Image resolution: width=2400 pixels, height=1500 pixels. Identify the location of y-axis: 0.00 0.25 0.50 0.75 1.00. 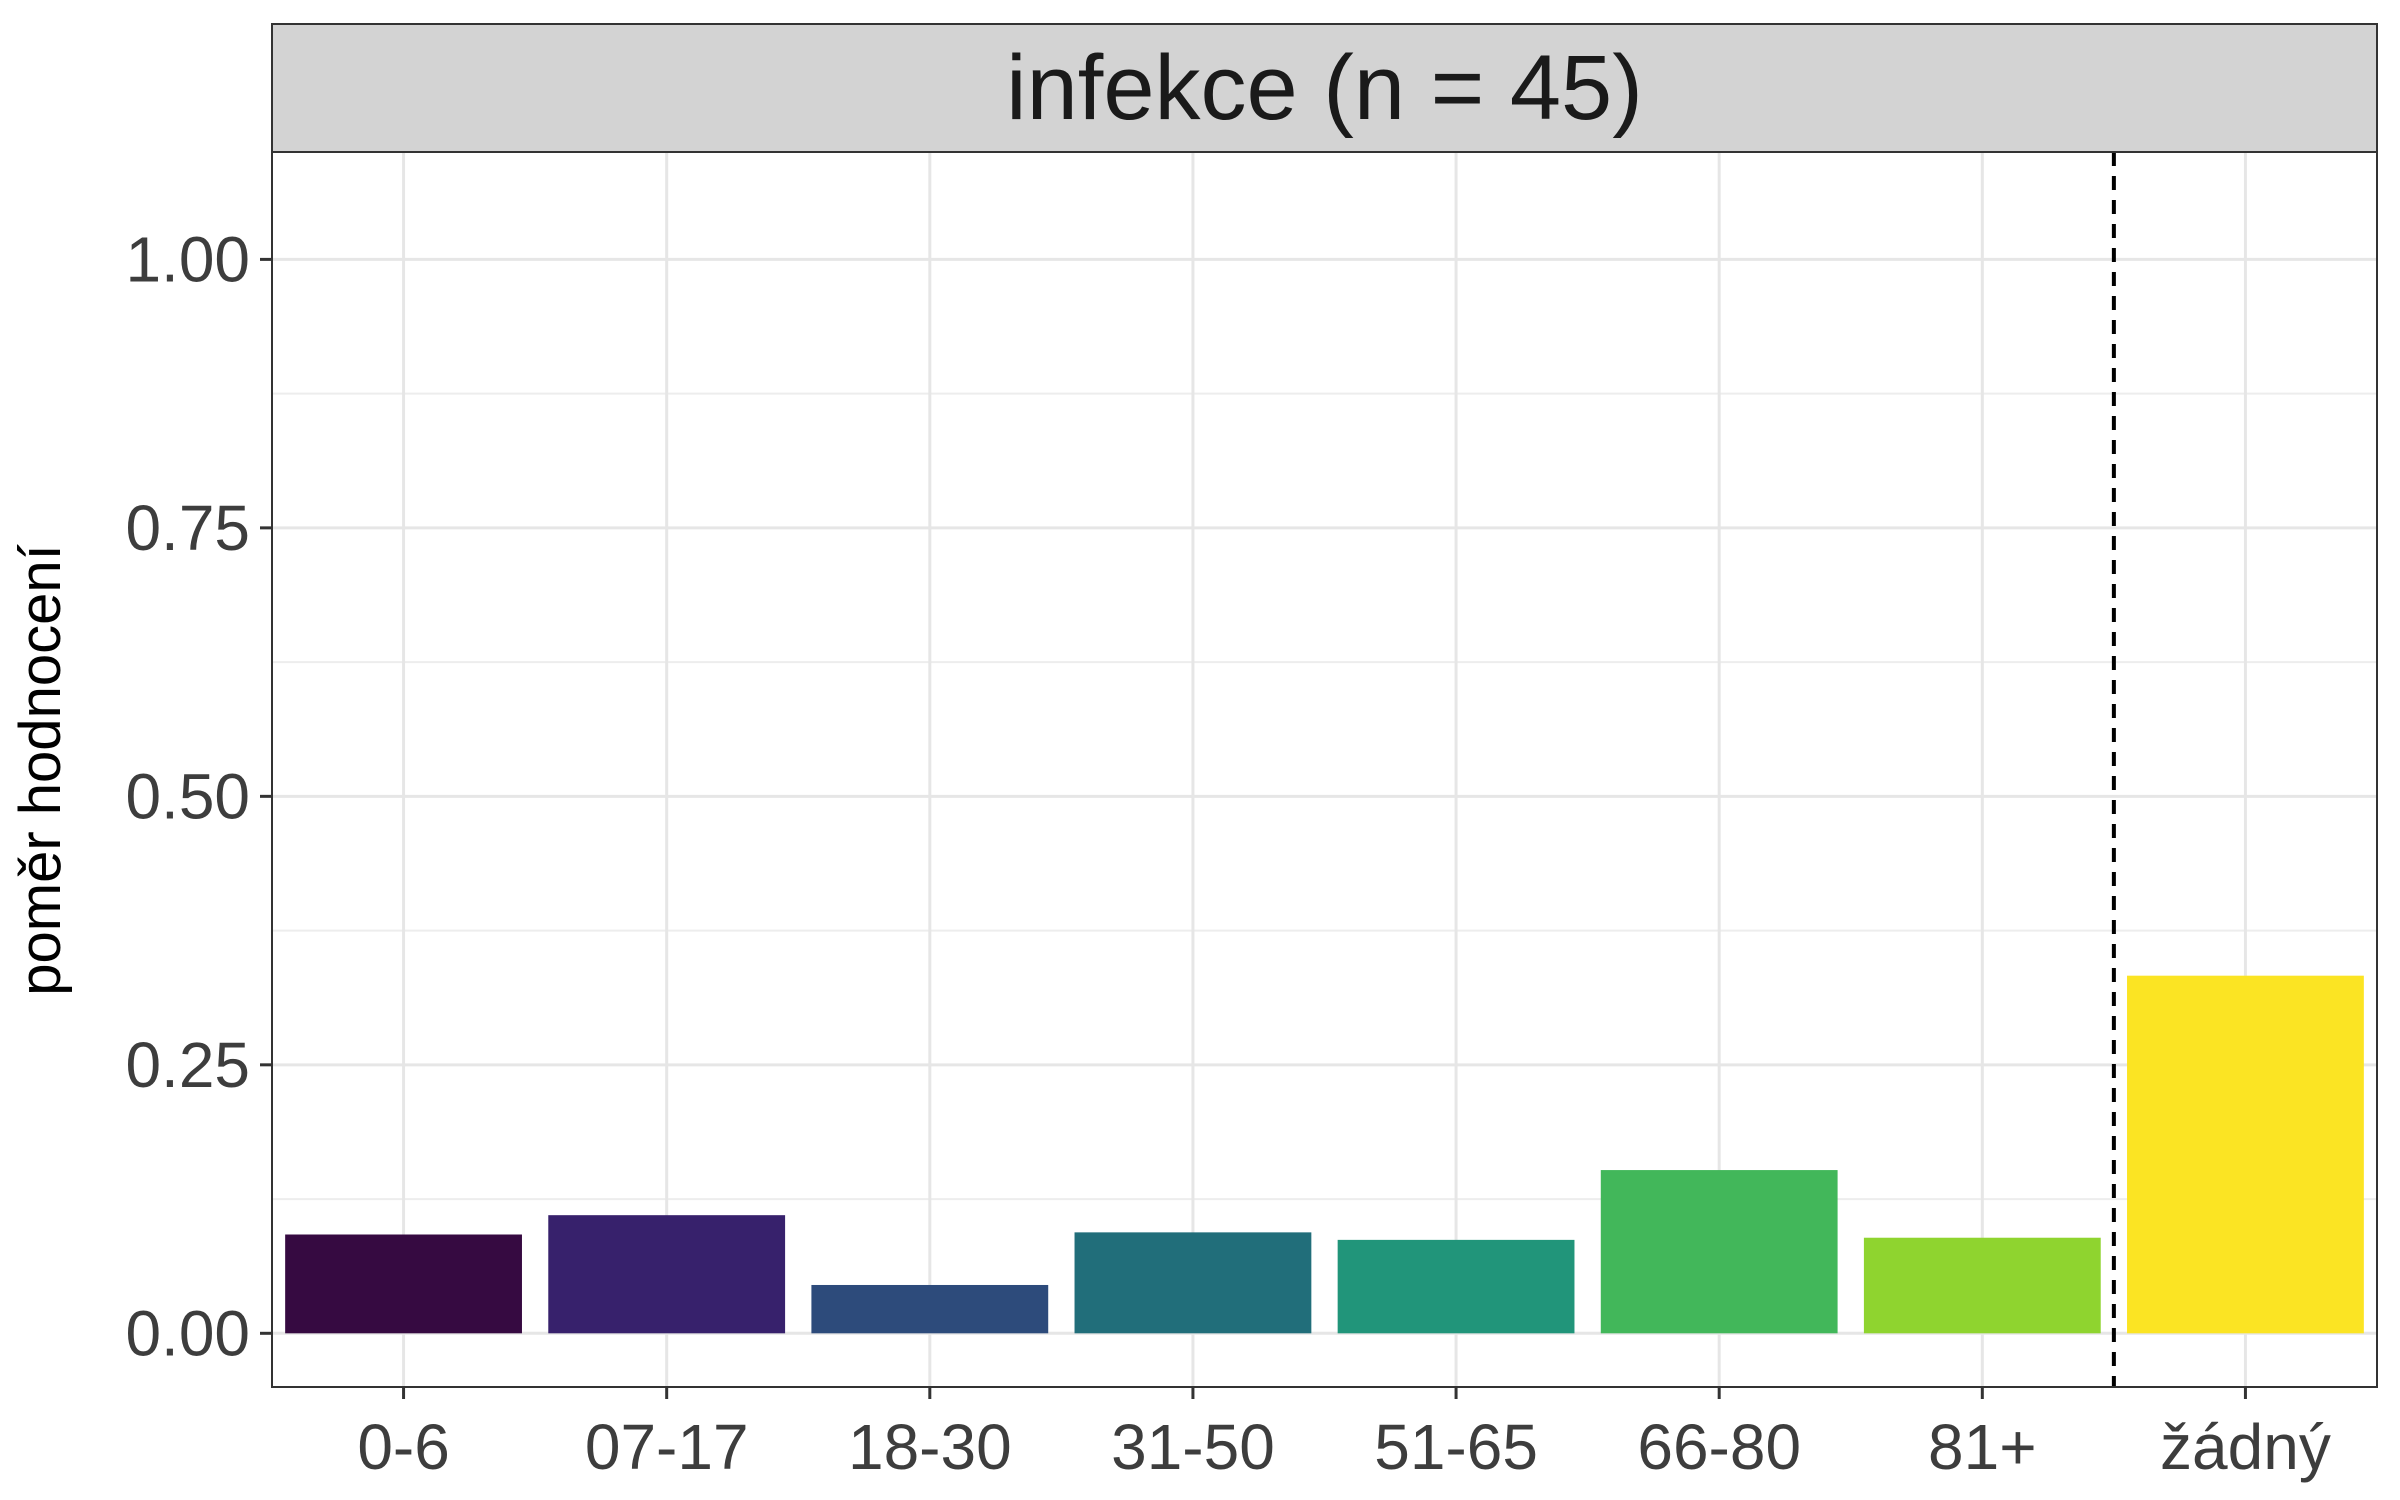
(198, 796).